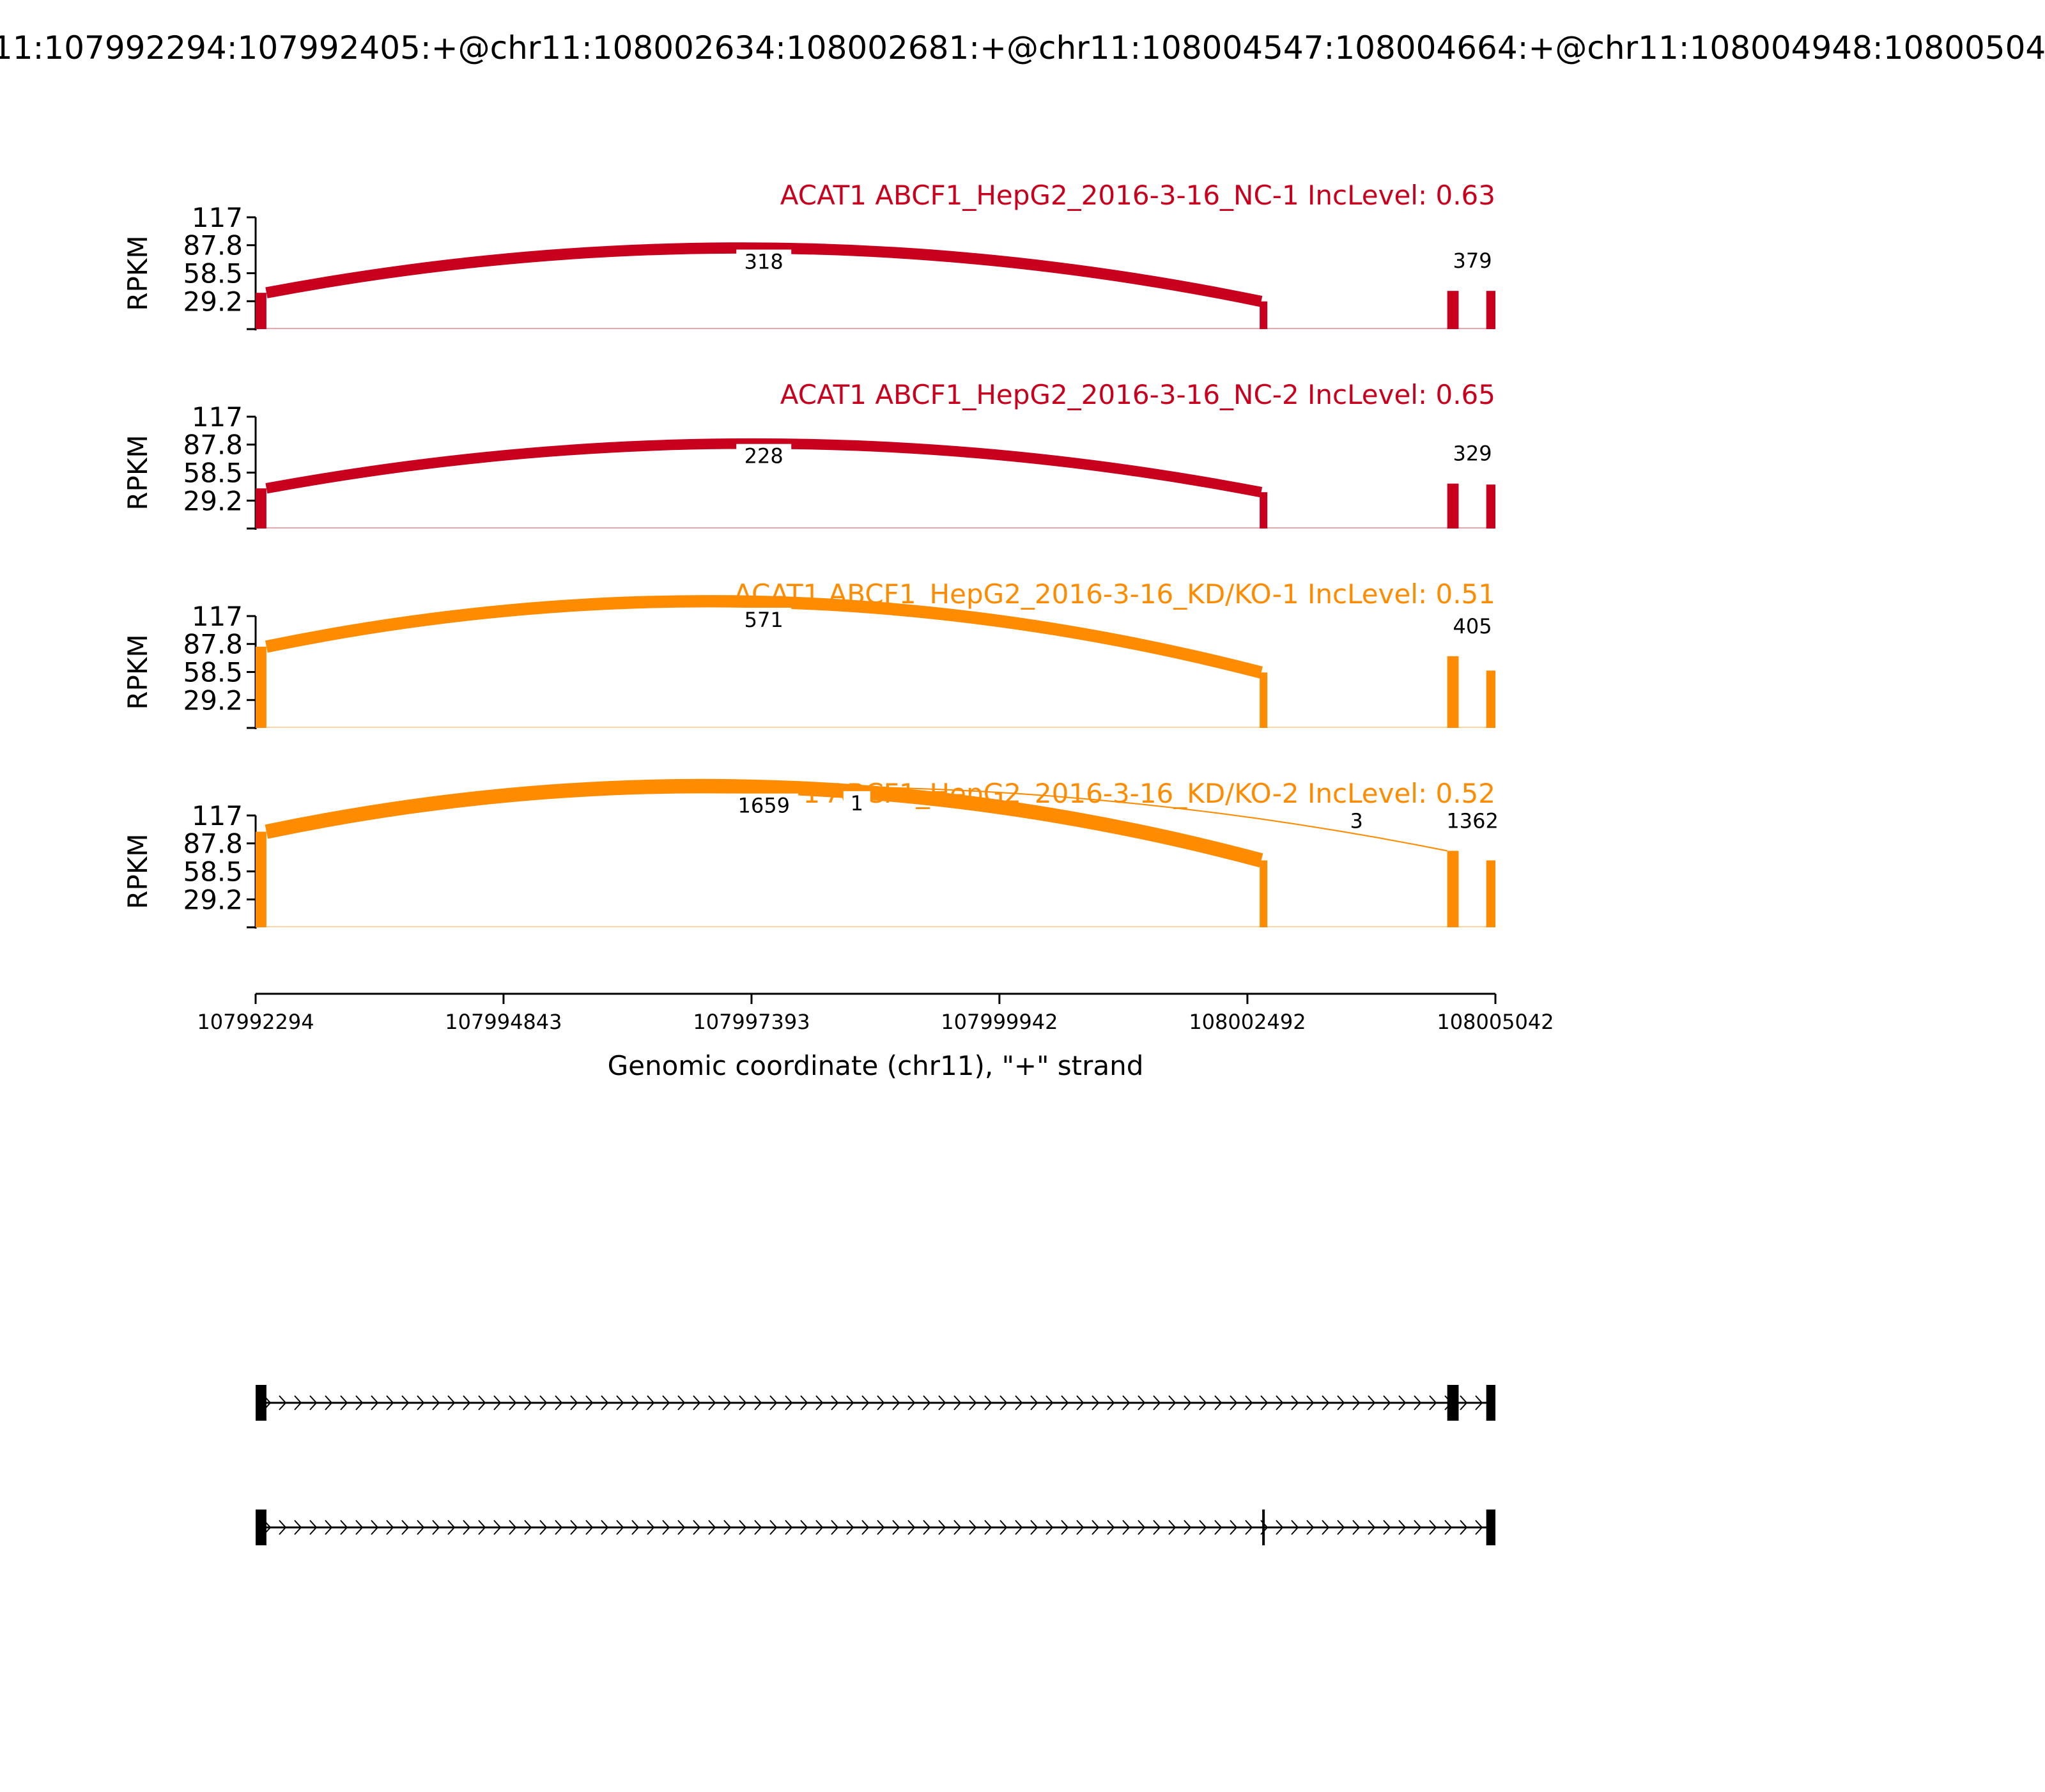 Image resolution: width=2045 pixels, height=1792 pixels. Describe the element at coordinates (875, 1465) in the screenshot. I see `isoform-tracks` at that location.